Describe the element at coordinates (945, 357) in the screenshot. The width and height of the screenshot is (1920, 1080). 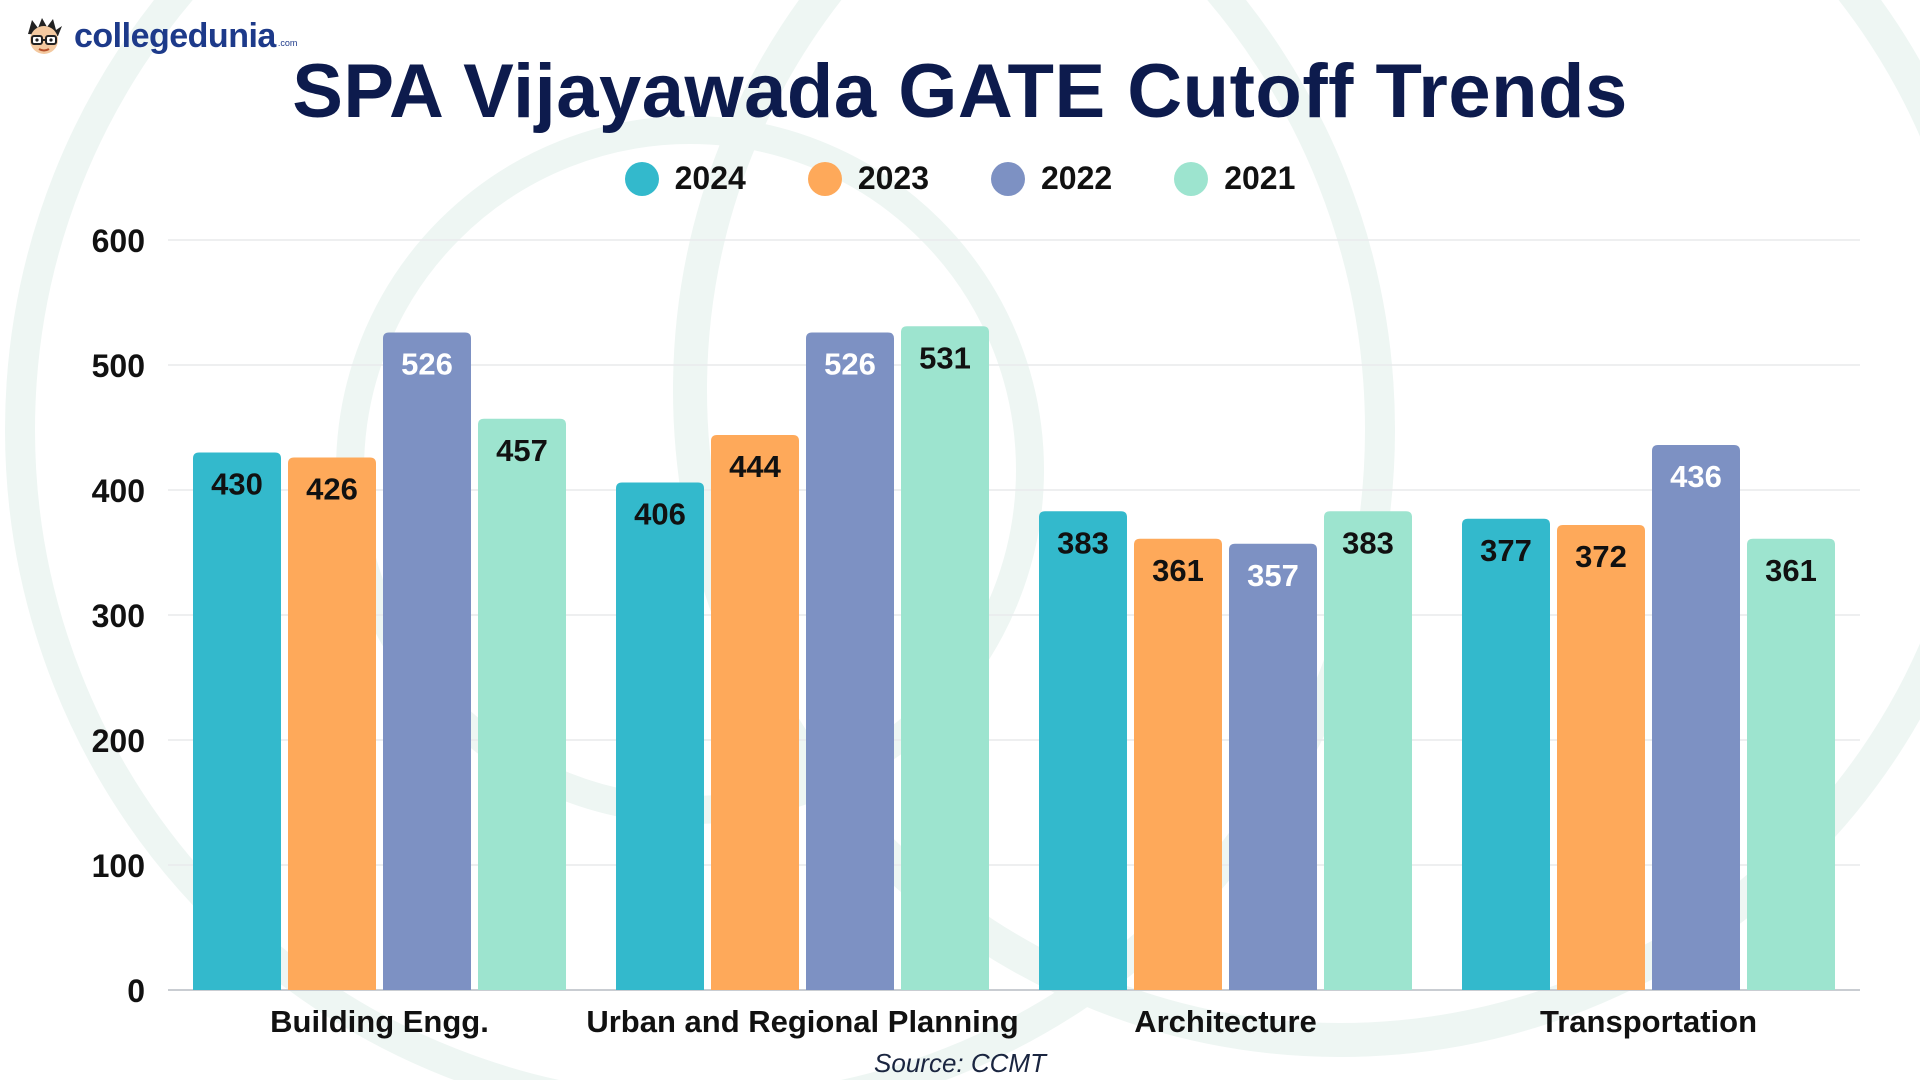
I see `data-label-2021-1: 531` at that location.